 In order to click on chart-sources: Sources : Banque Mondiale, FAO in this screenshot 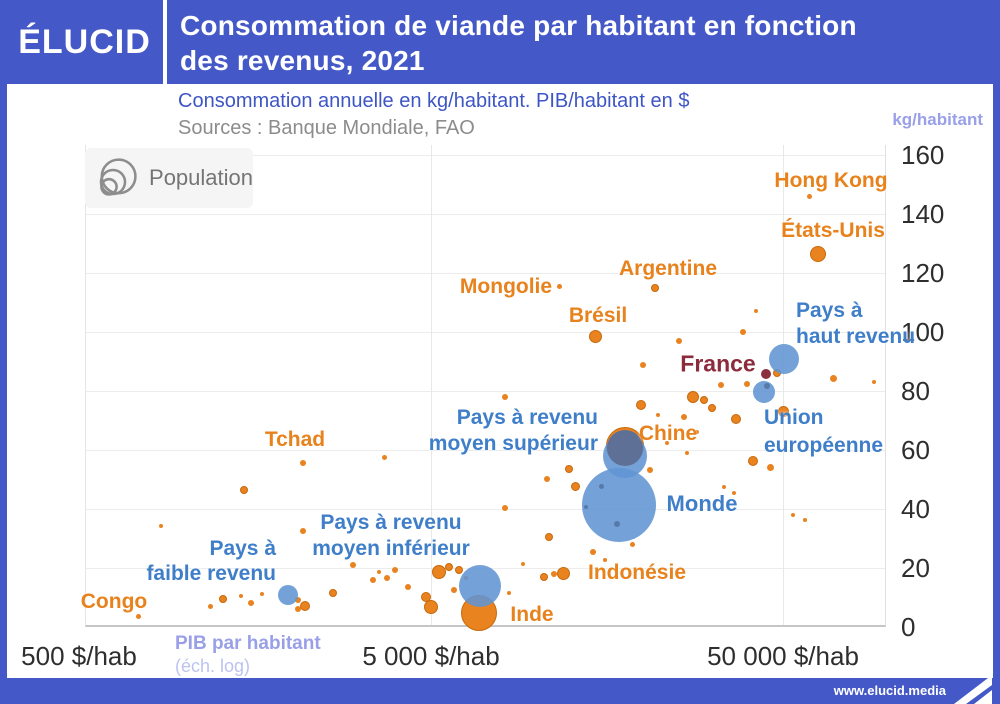, I will do `click(326, 128)`.